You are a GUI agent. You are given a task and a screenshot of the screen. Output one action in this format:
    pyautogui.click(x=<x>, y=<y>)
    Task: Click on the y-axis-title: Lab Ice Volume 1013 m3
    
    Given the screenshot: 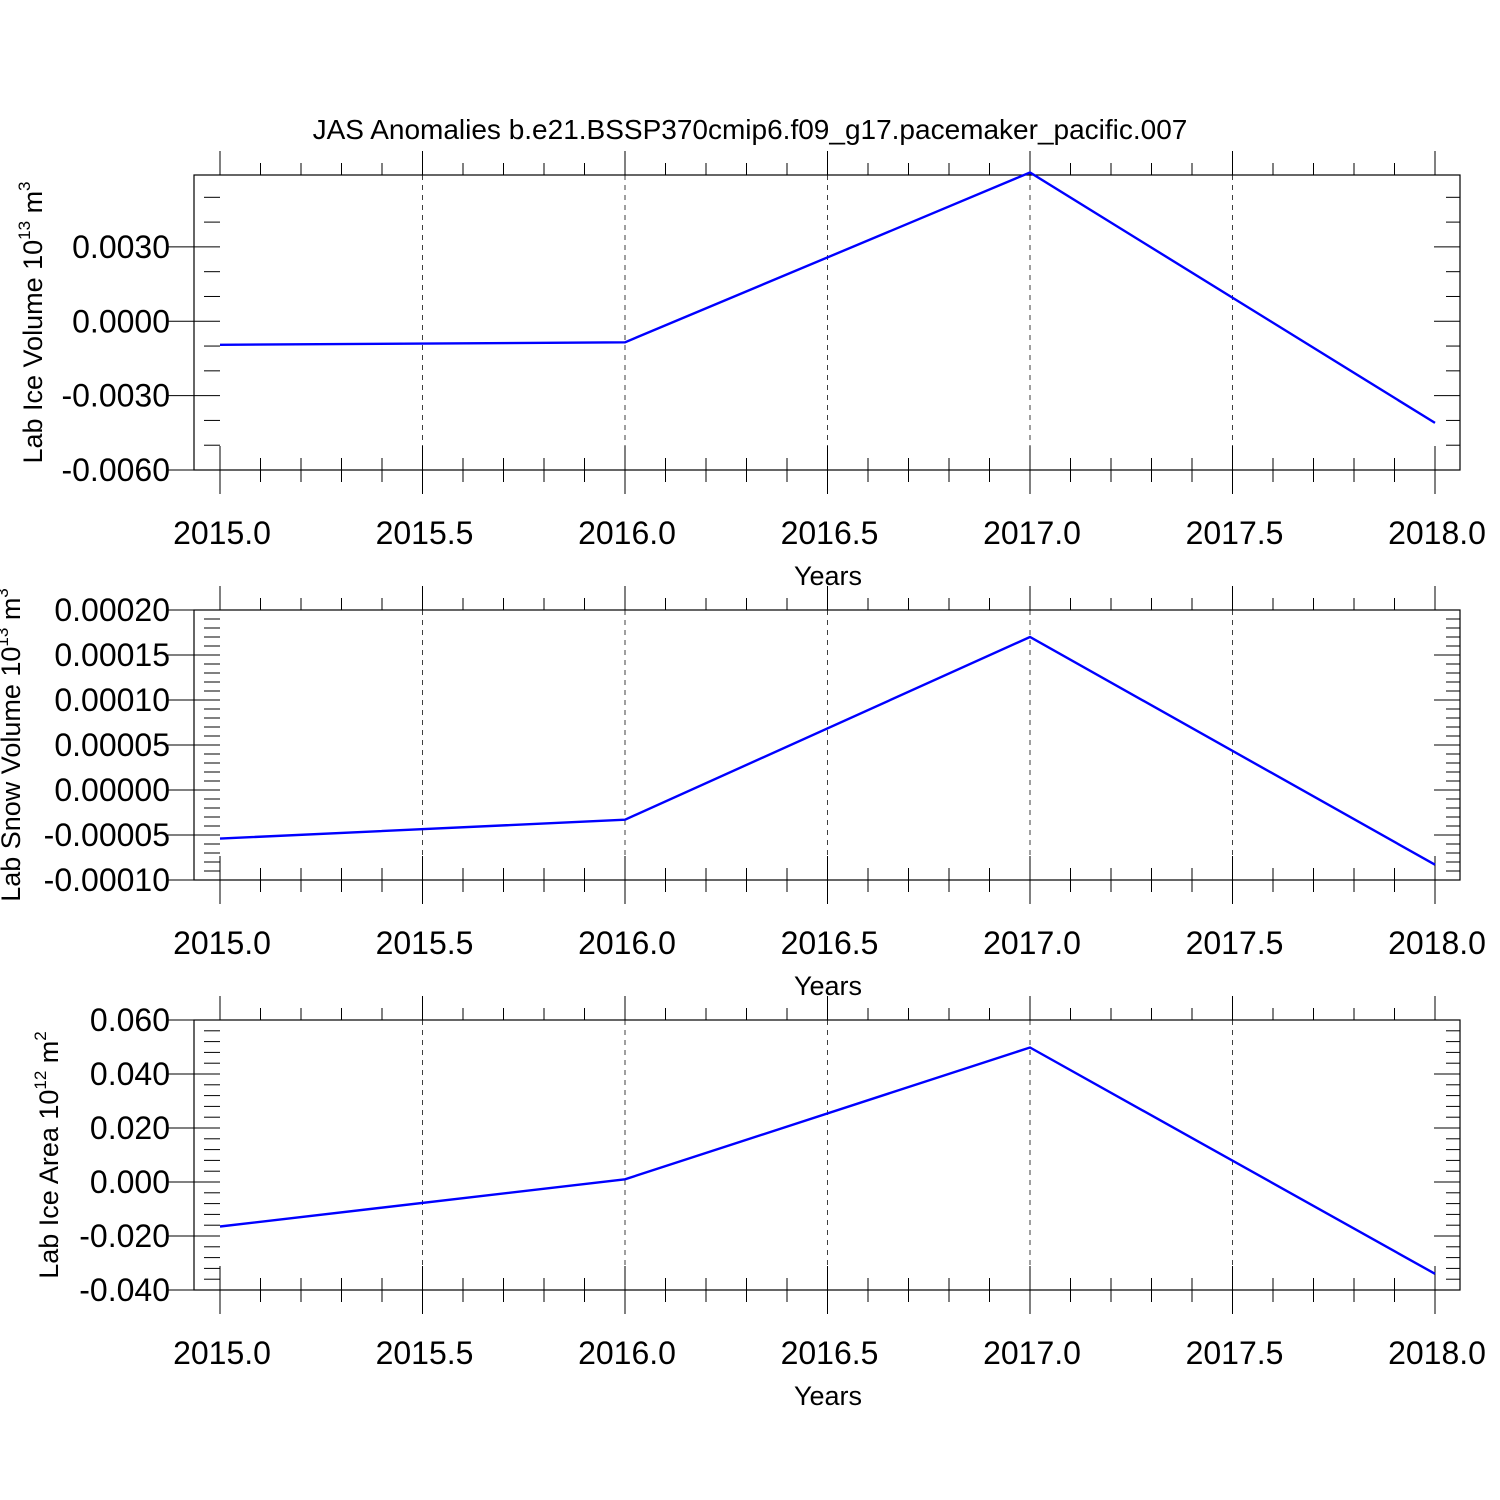 What is the action you would take?
    pyautogui.click(x=31, y=322)
    